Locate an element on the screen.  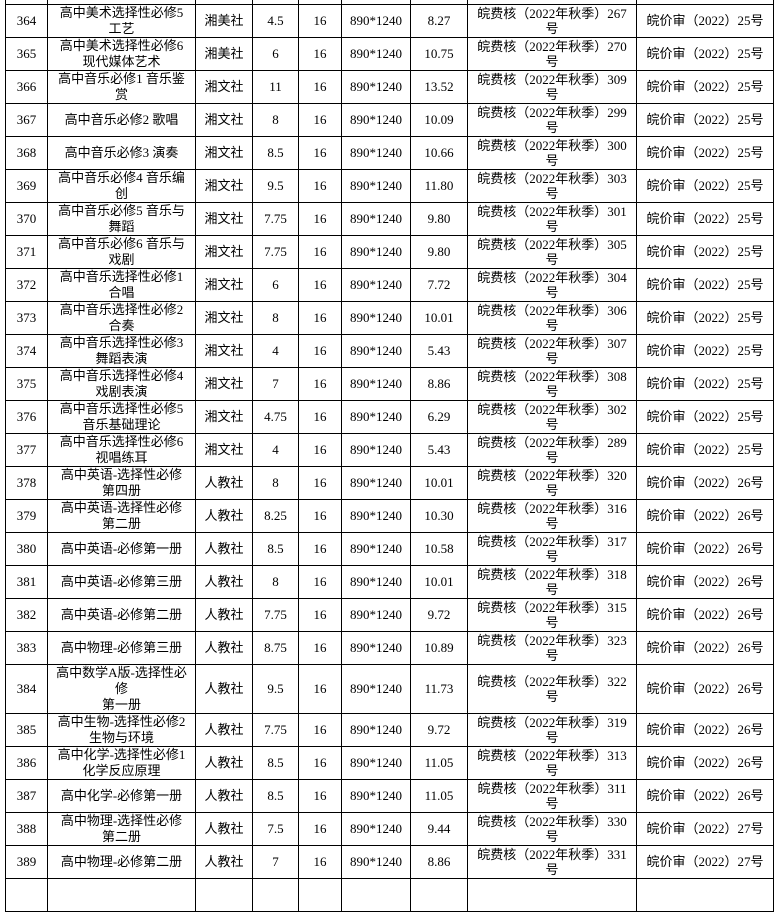
fee-approval-number-cell: 皖费核（2022年秋季）304 号 is located at coordinates (552, 285).